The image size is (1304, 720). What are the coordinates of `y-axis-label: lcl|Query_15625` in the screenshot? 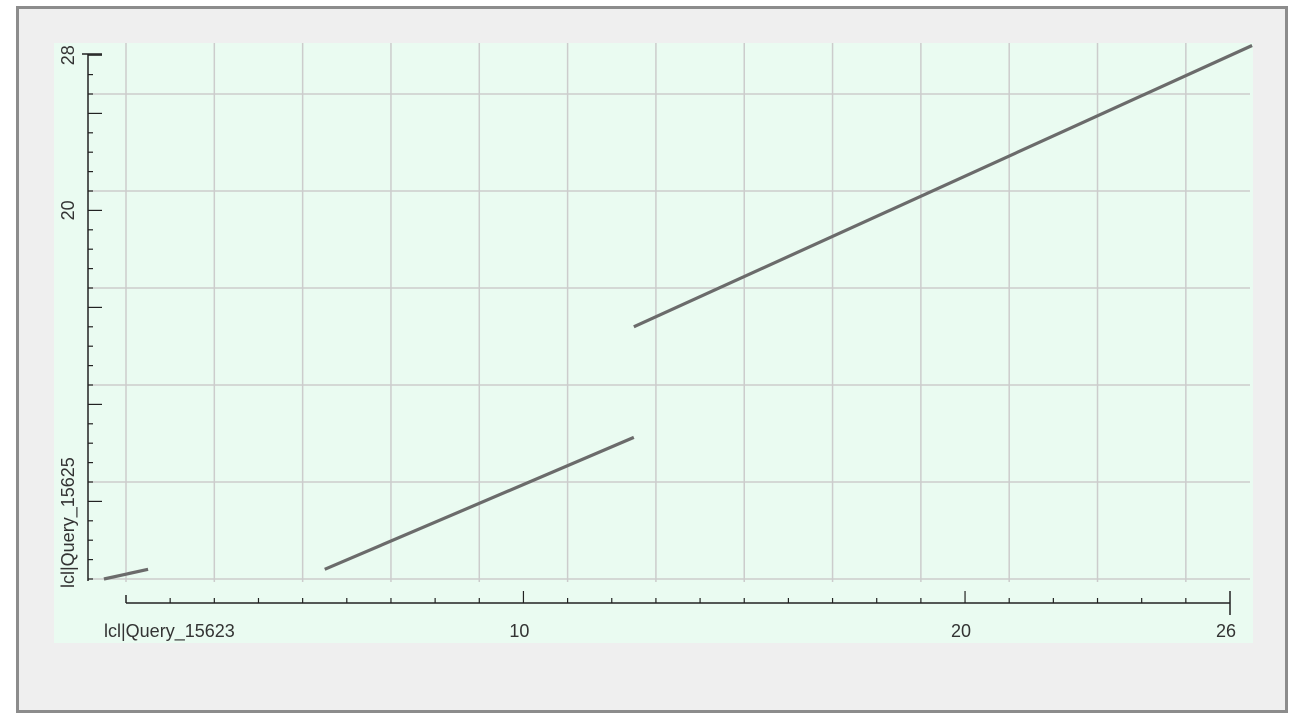 It's located at (68, 522).